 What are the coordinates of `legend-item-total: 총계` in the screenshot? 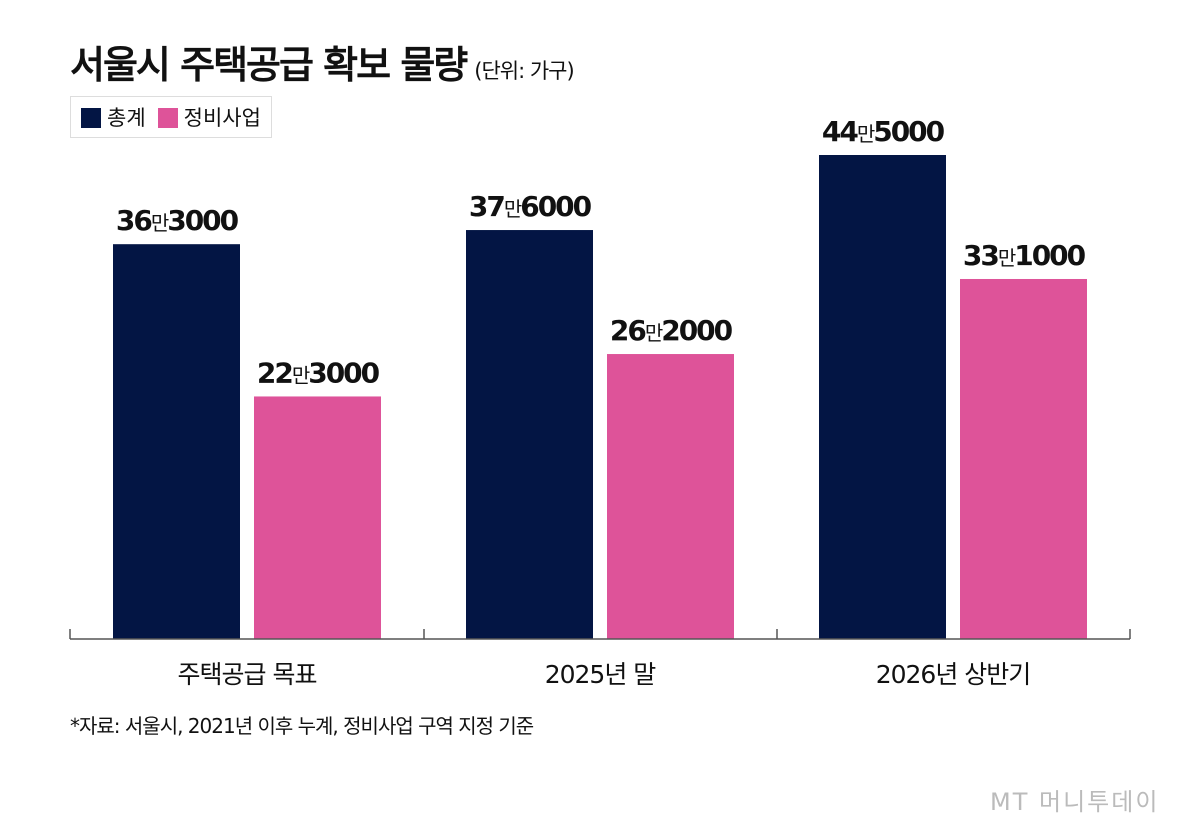 It's located at (113, 117).